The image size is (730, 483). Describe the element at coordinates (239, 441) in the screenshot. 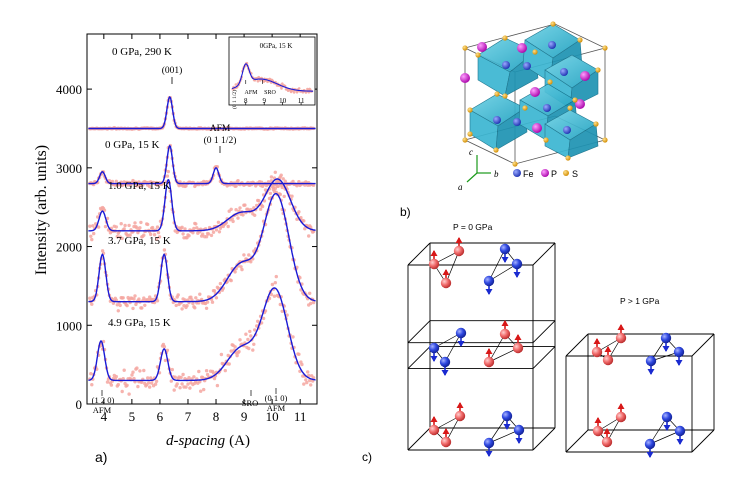

I see `x-axis-label-unit: (A)` at that location.